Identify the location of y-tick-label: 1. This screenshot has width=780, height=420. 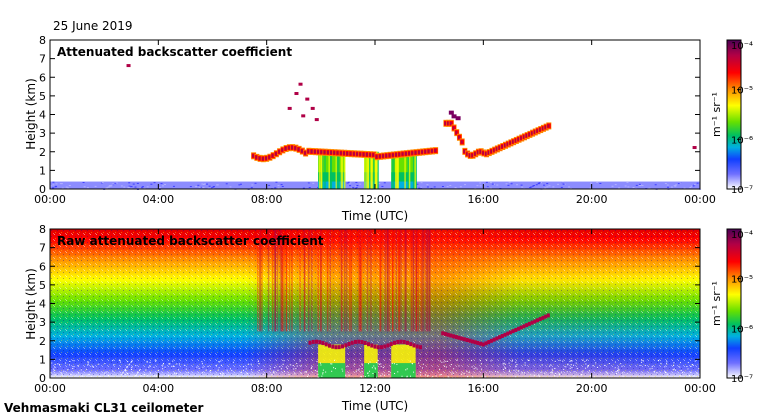
(42, 170).